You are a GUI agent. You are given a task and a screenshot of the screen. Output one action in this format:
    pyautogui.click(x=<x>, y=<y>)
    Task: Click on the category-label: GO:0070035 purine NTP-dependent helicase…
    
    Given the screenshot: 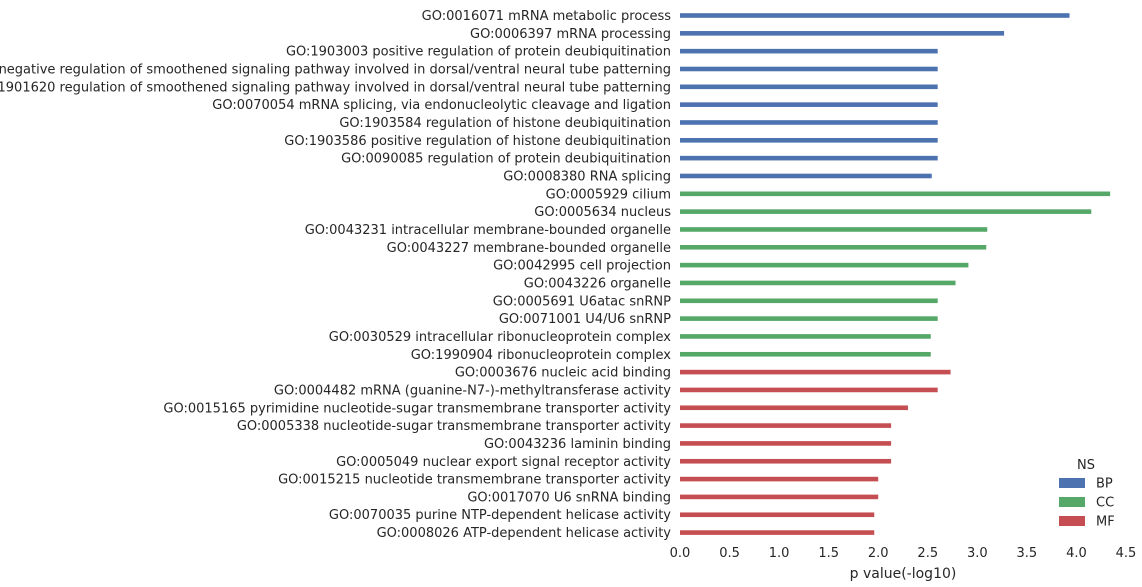 What is the action you would take?
    pyautogui.click(x=500, y=515)
    